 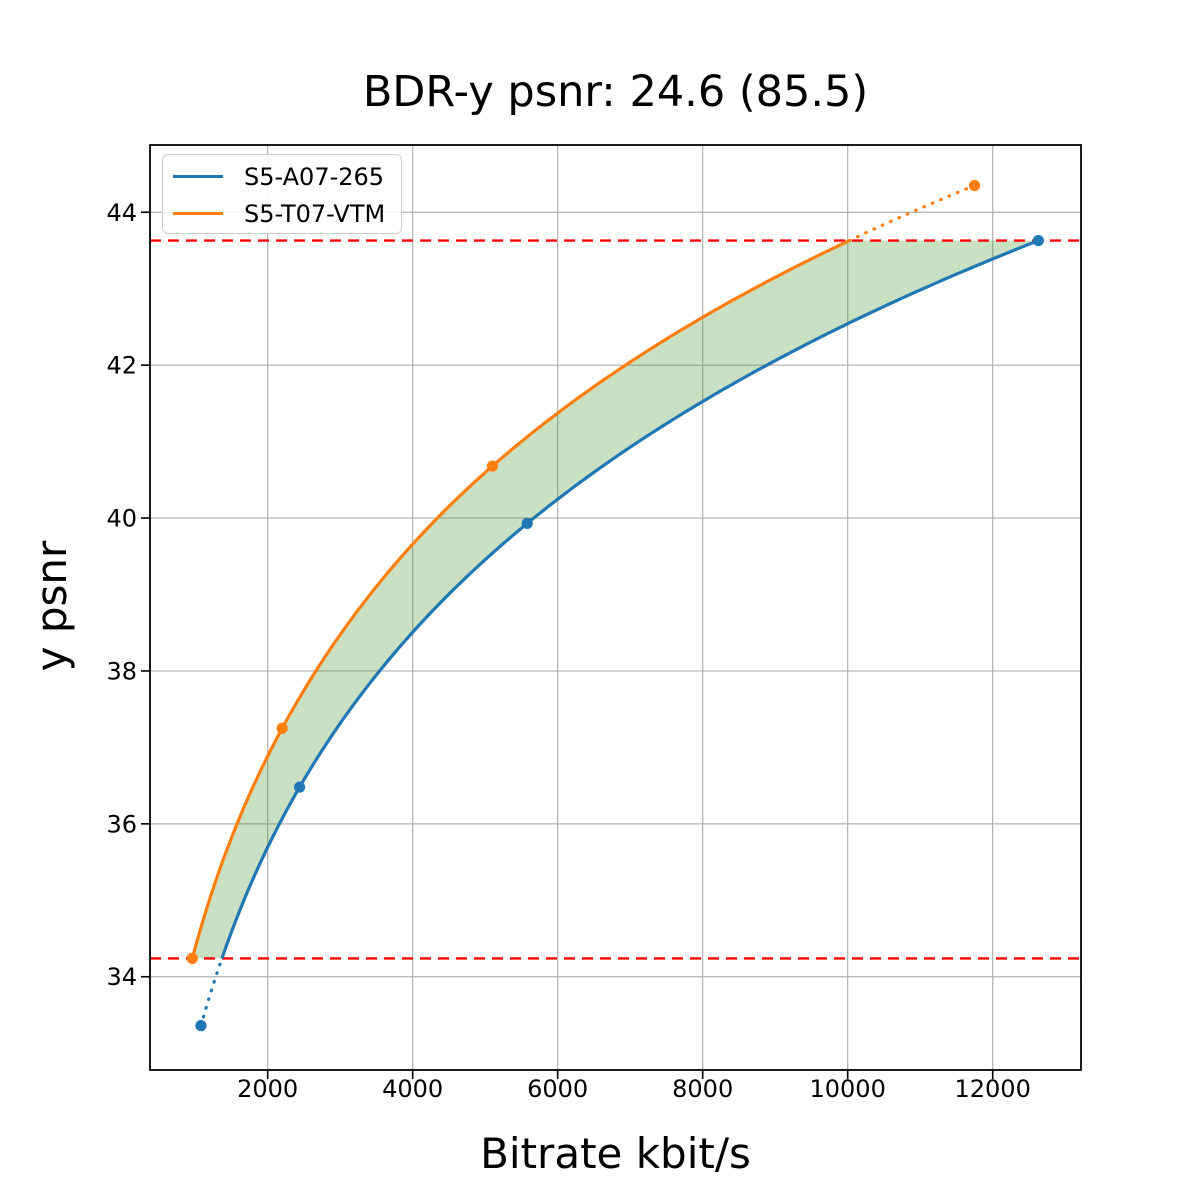 What do you see at coordinates (121, 671) in the screenshot?
I see `y-tick-label-38: 38` at bounding box center [121, 671].